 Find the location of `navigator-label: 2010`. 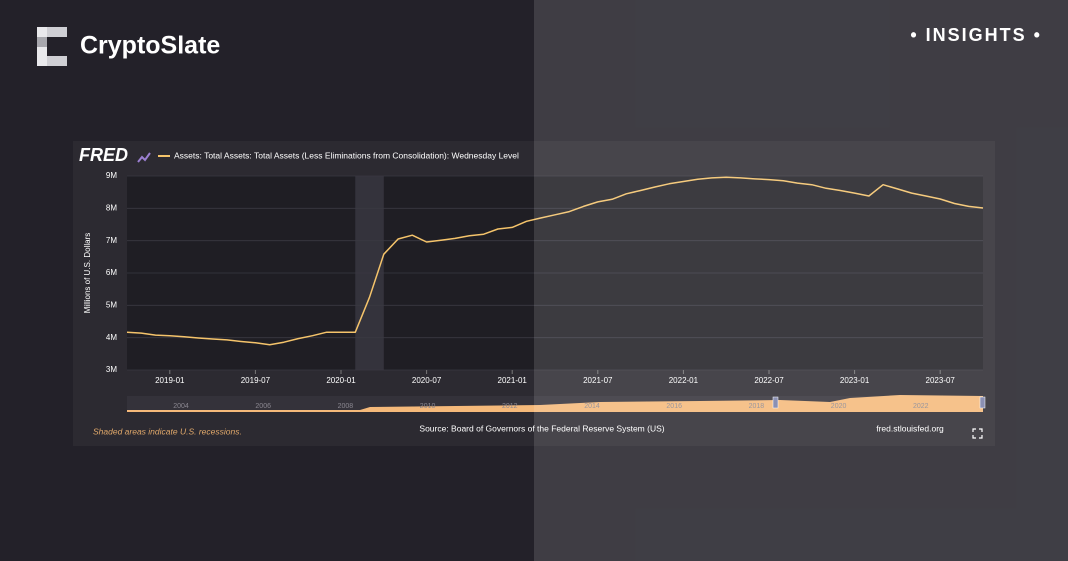

navigator-label: 2010 is located at coordinates (428, 406).